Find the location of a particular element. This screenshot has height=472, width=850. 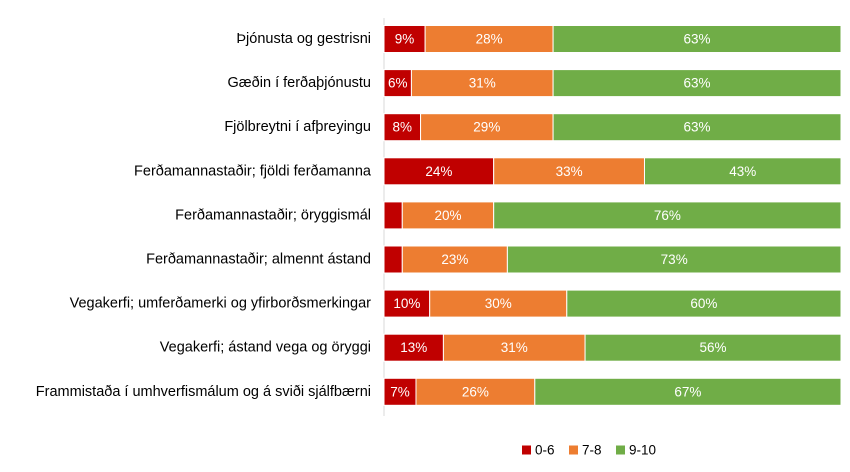

data-label: 23% is located at coordinates (454, 259).